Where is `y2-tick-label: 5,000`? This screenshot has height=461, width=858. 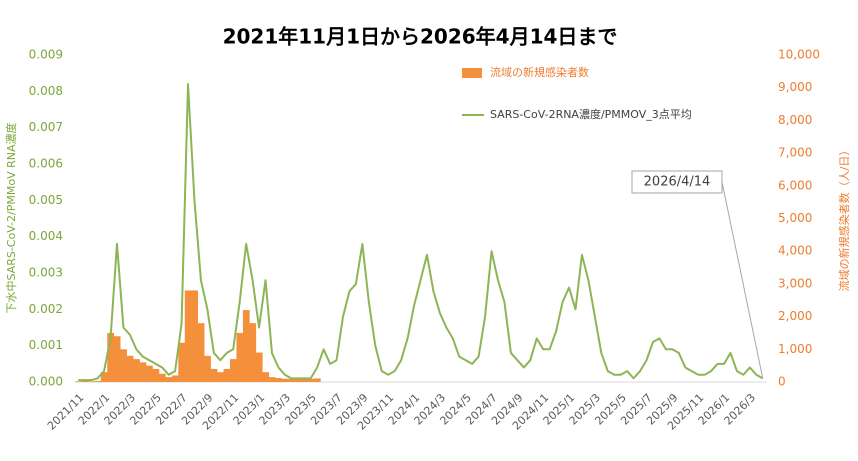 y2-tick-label: 5,000 is located at coordinates (795, 218).